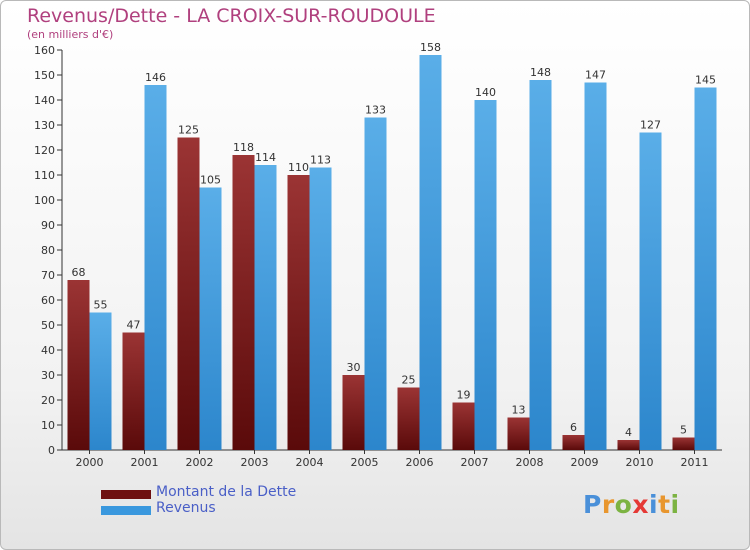 This screenshot has height=550, width=750. What do you see at coordinates (70, 34) in the screenshot?
I see `chart-subtitle: (en milliers d'€)` at bounding box center [70, 34].